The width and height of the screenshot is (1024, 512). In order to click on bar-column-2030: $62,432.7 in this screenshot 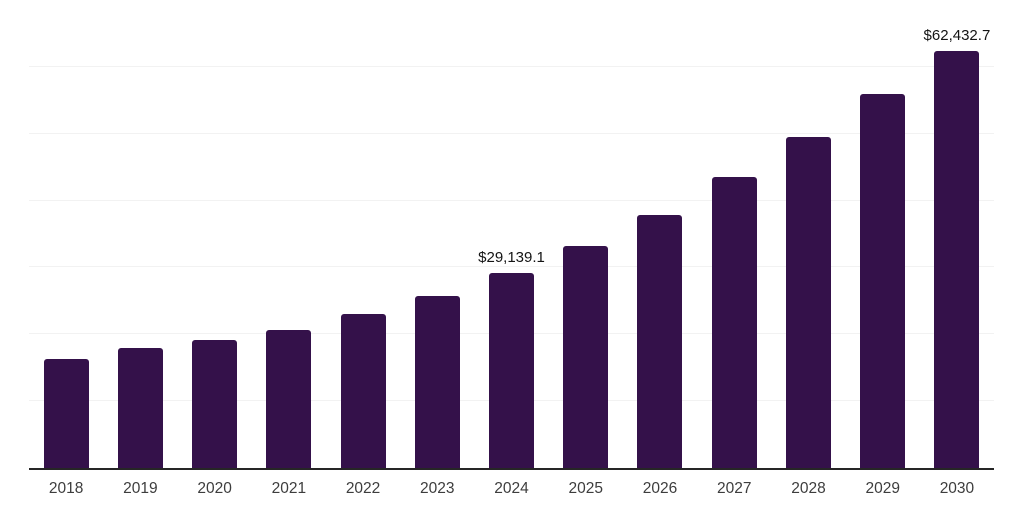, I will do `click(957, 234)`.